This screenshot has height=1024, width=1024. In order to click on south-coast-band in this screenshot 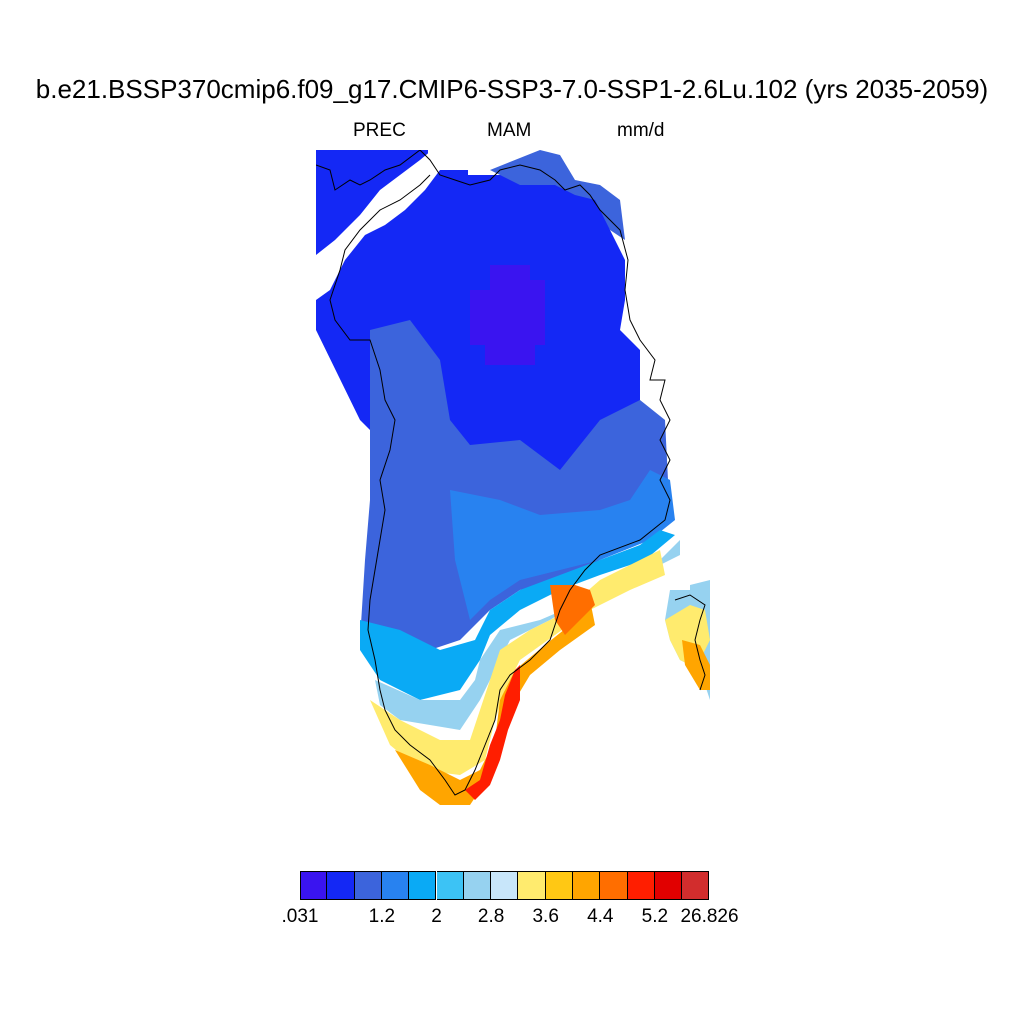, I will do `click(517, 615)`.